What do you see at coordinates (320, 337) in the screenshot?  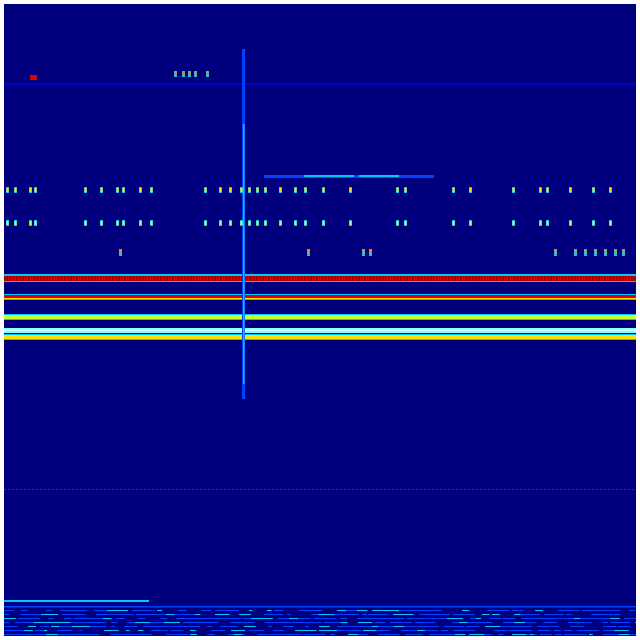 I see `horizontal-band` at bounding box center [320, 337].